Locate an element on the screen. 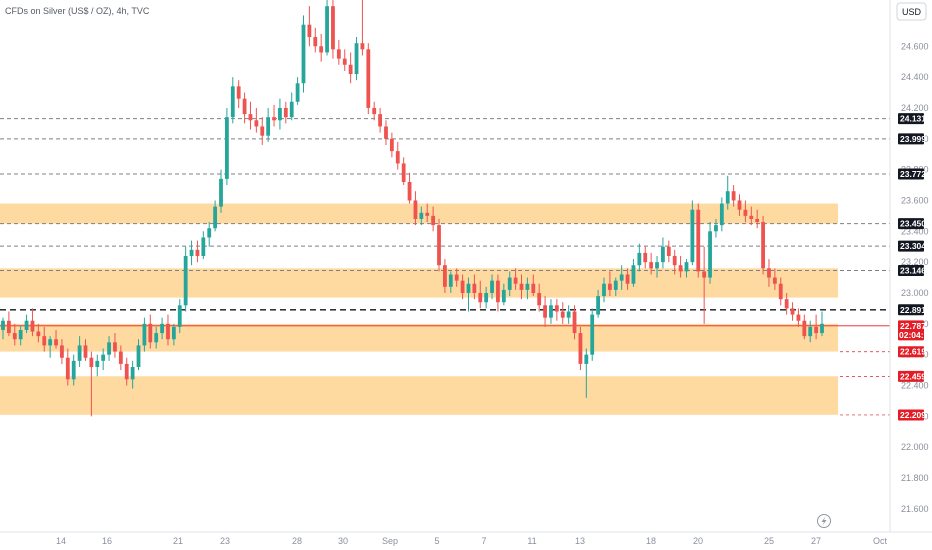 Image resolution: width=932 pixels, height=550 pixels. price-tick-label: 23.200 is located at coordinates (915, 262).